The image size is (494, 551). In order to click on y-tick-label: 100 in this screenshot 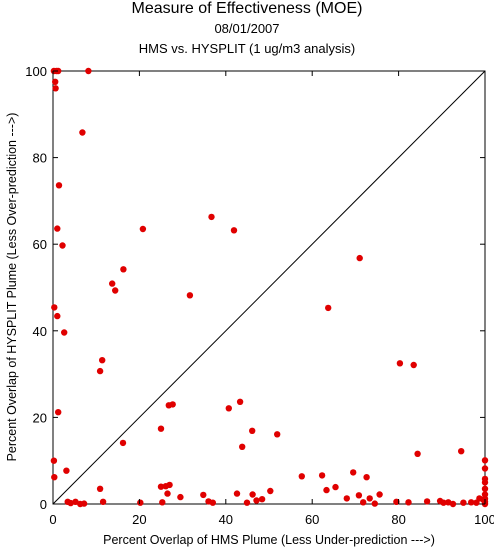, I will do `click(36, 71)`.